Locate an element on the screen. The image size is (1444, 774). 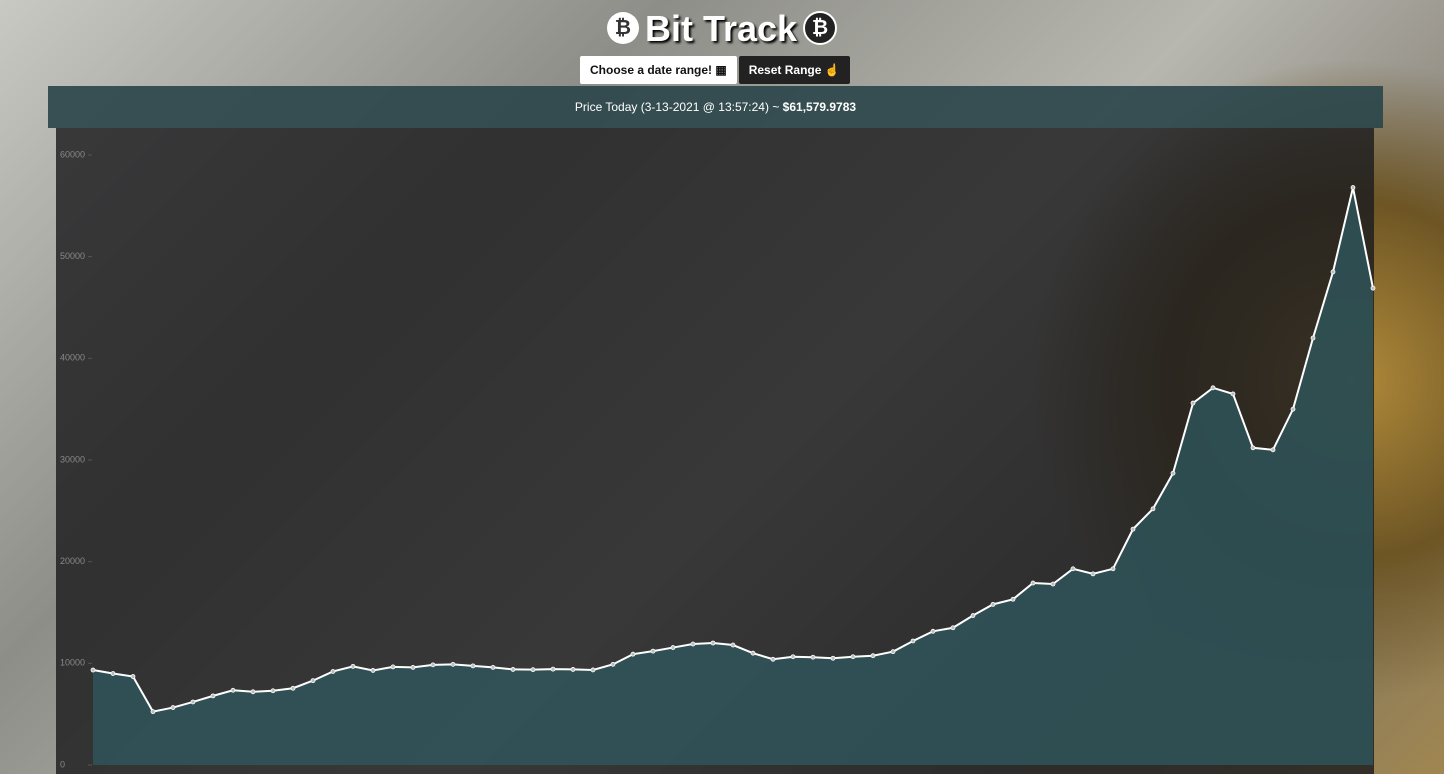
reset-range-button: Reset Range ☝ is located at coordinates (794, 70).